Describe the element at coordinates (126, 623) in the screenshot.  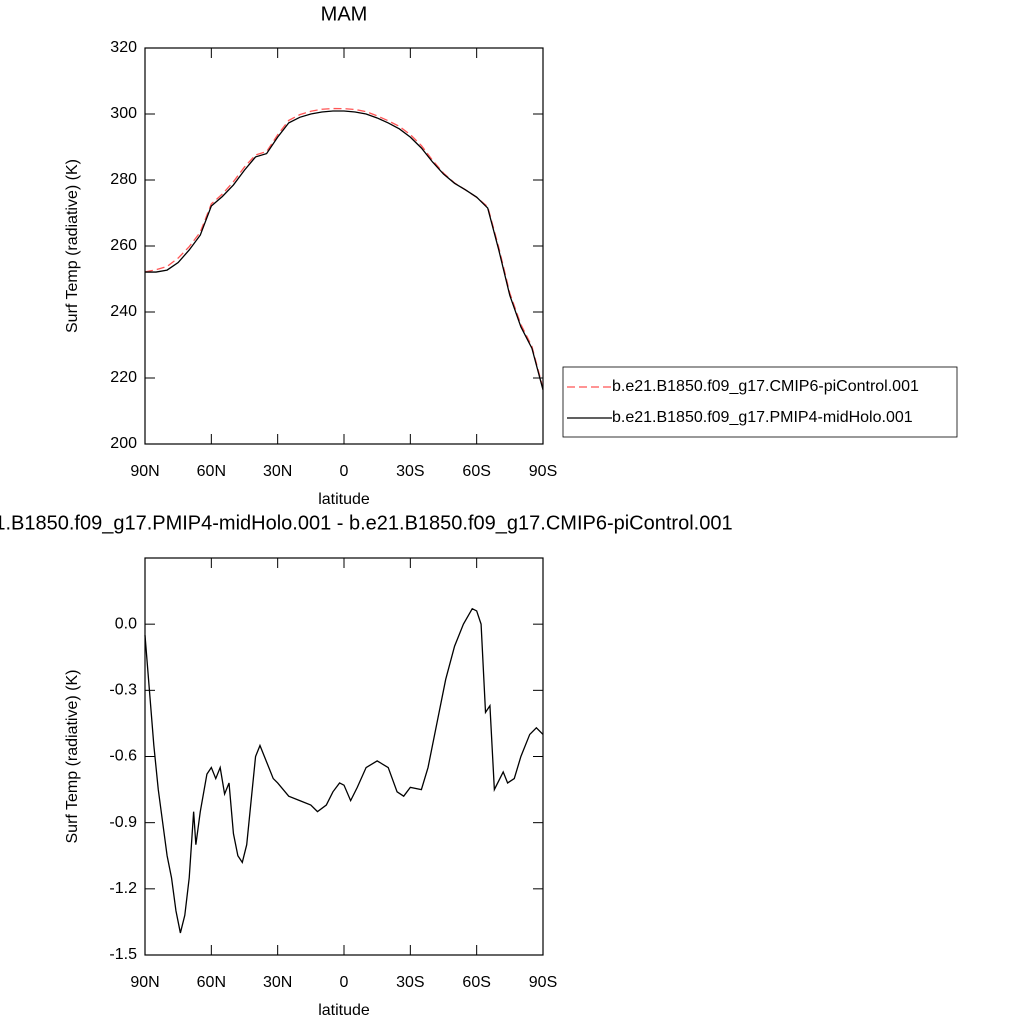
I see `y-tick-label: 0.0` at that location.